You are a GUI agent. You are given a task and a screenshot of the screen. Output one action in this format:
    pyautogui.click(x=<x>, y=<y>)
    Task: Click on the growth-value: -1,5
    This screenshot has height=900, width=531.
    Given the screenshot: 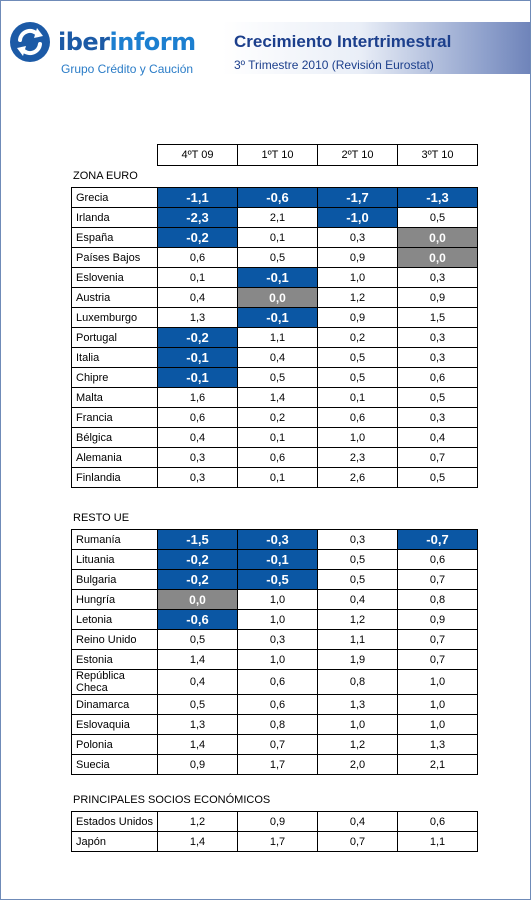 What is the action you would take?
    pyautogui.click(x=197, y=539)
    